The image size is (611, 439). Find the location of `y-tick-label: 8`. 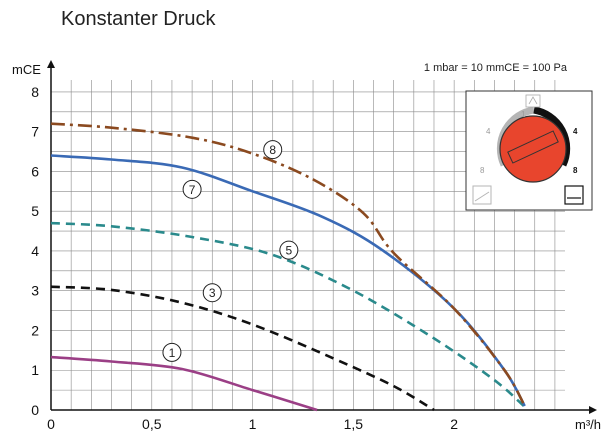

y-tick-label: 8 is located at coordinates (35, 92).